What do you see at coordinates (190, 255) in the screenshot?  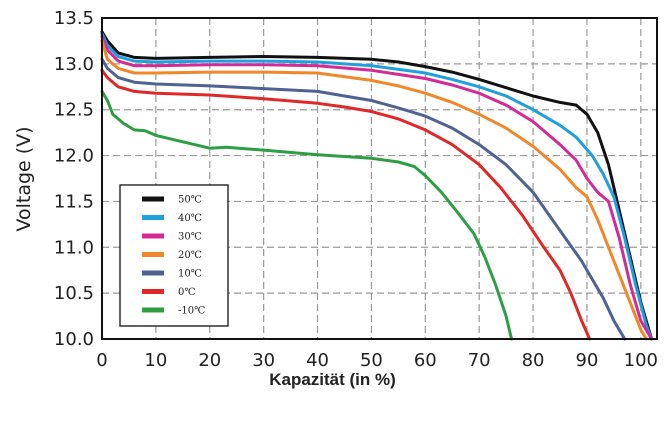 I see `legend-label: 20℃` at bounding box center [190, 255].